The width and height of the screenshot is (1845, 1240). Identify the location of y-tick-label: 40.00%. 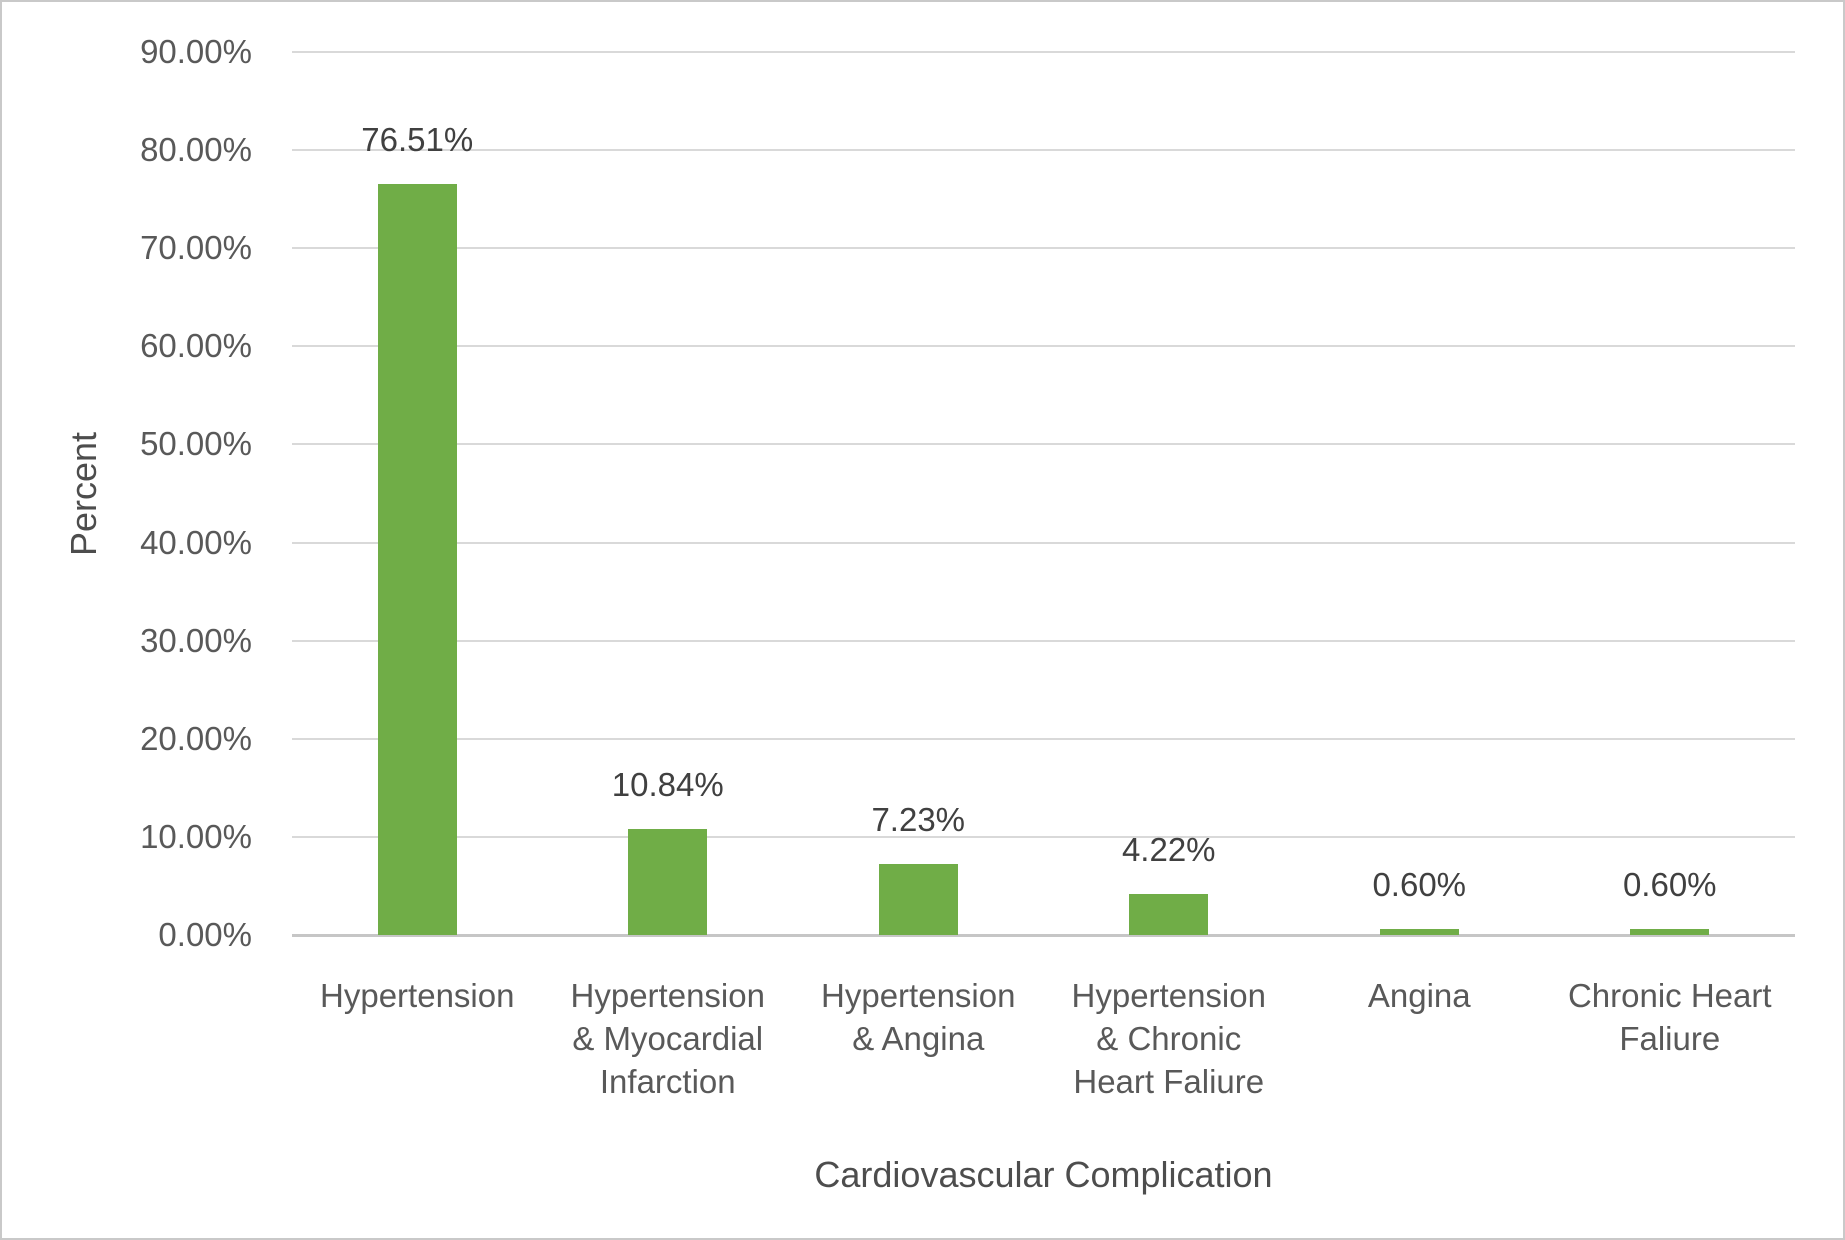
(196, 542).